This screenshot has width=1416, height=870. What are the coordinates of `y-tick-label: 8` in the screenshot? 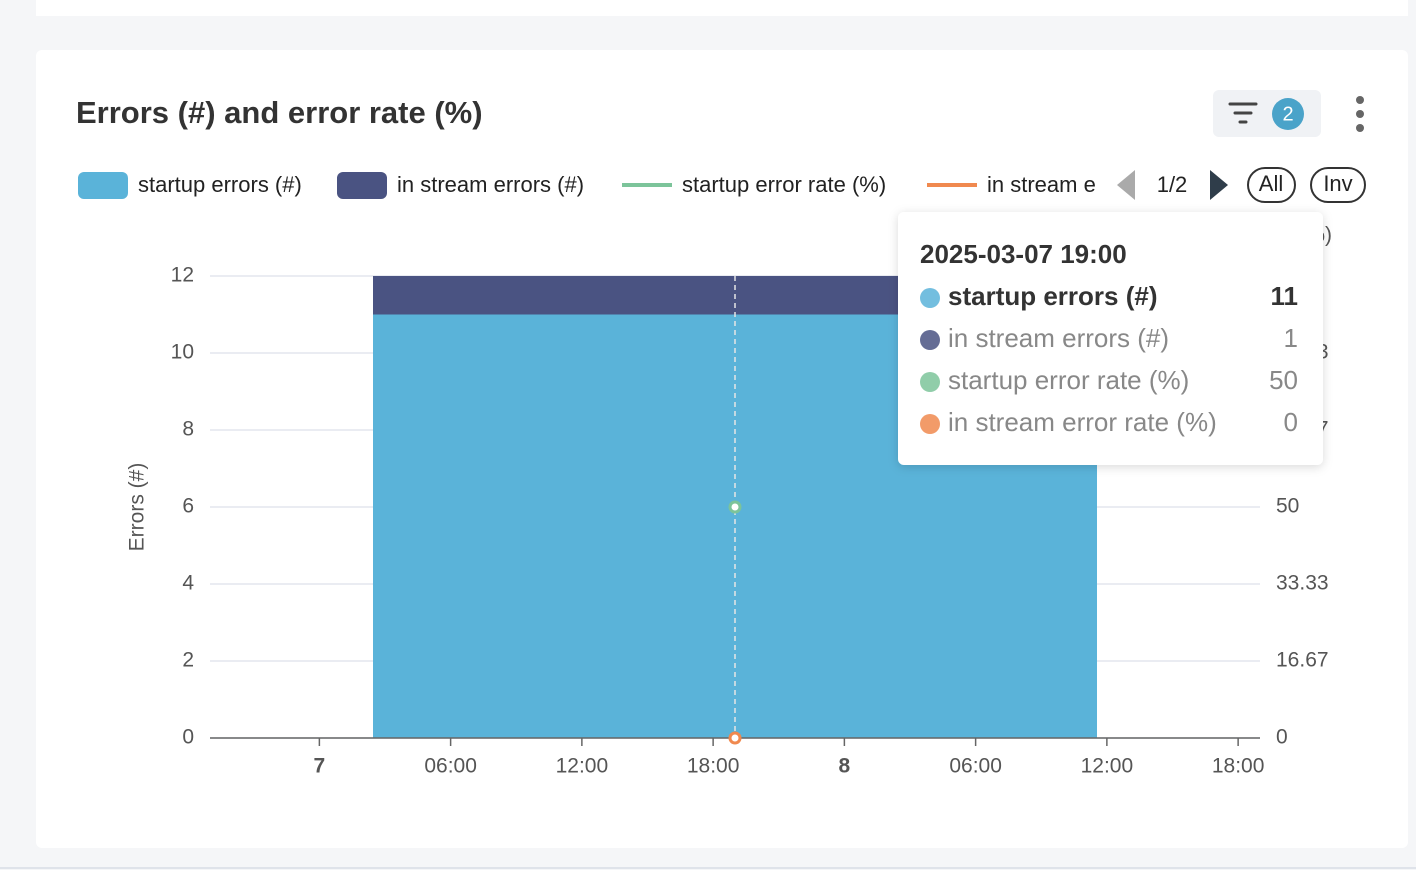 It's located at (188, 429).